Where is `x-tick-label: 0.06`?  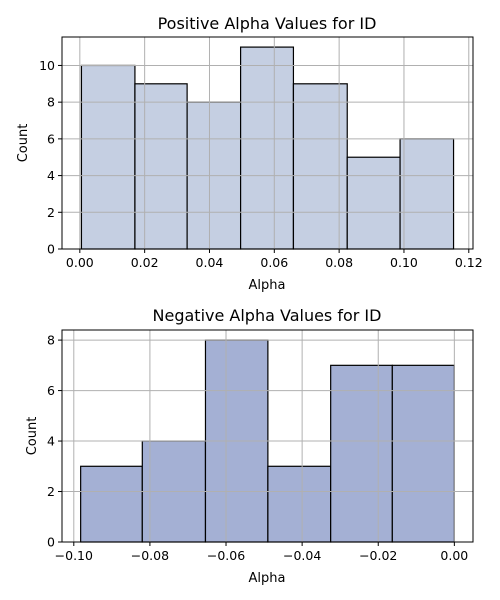 x-tick-label: 0.06 is located at coordinates (274, 262).